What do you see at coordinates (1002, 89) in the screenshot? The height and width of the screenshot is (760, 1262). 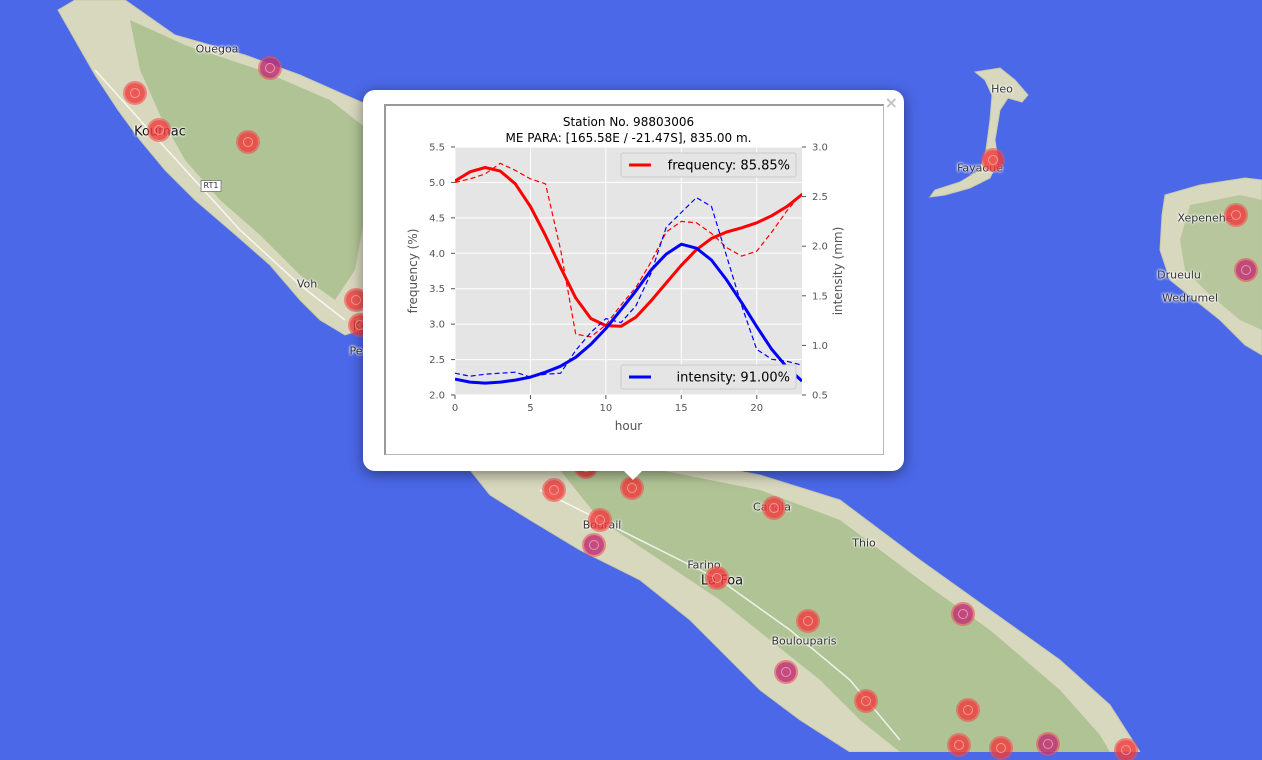 I see `place-label: Heo` at bounding box center [1002, 89].